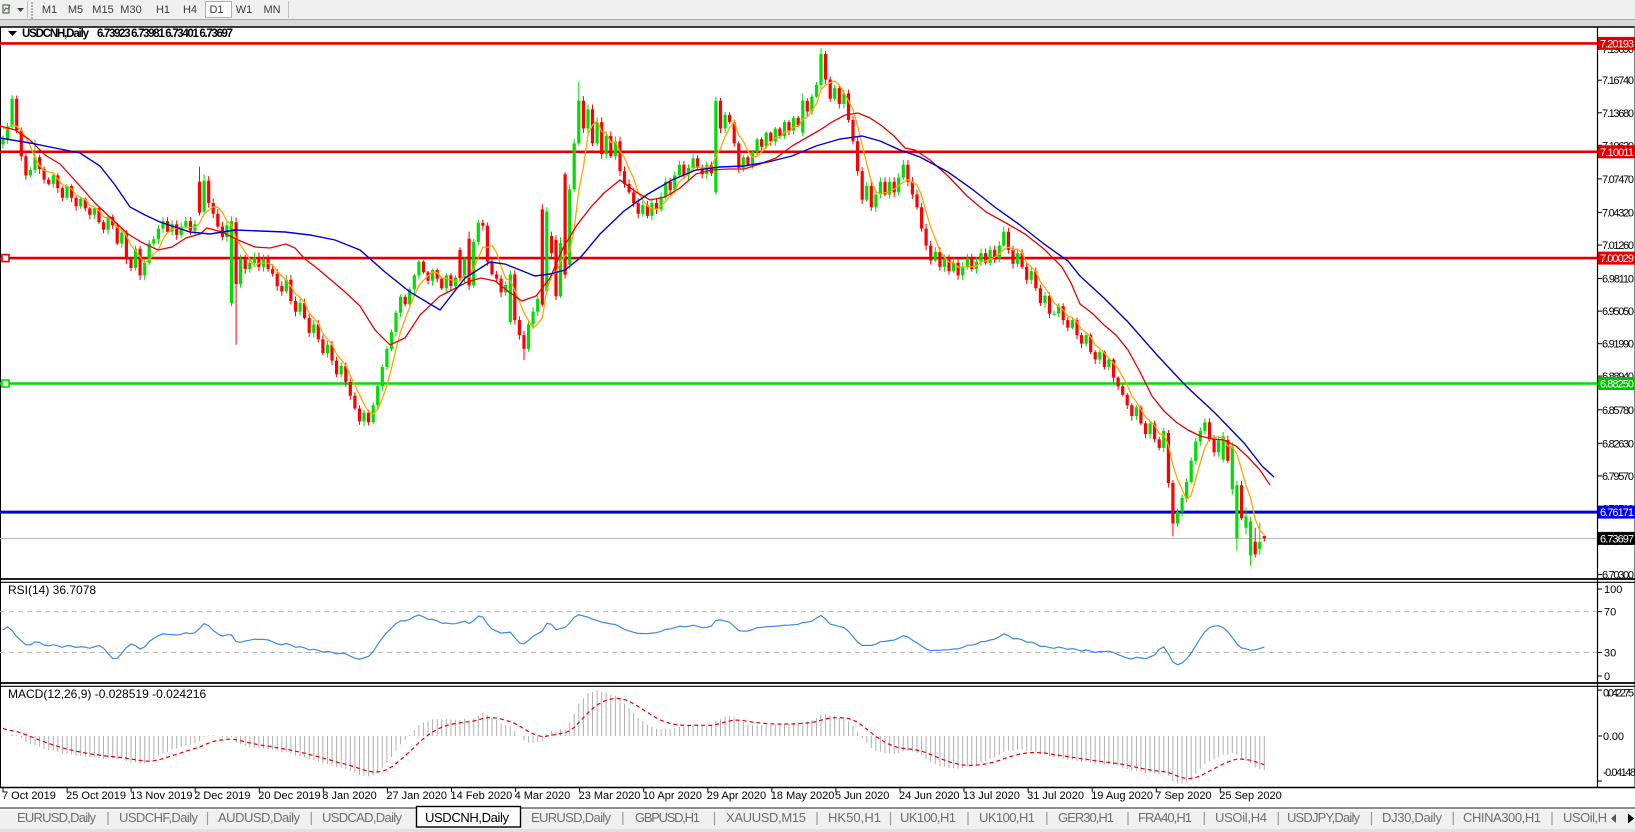 This screenshot has width=1635, height=832. What do you see at coordinates (672, 796) in the screenshot?
I see `svg-text: 10 Apr 2020` at bounding box center [672, 796].